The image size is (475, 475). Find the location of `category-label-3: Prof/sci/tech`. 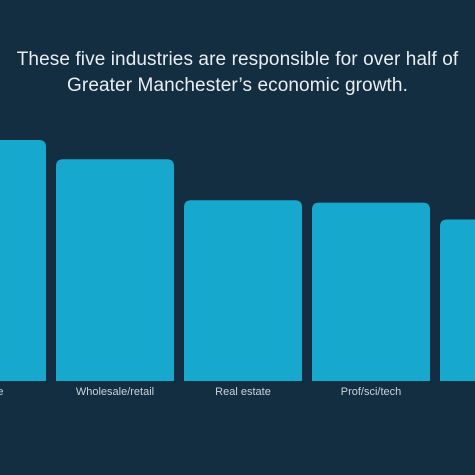

category-label-3: Prof/sci/tech is located at coordinates (371, 392).